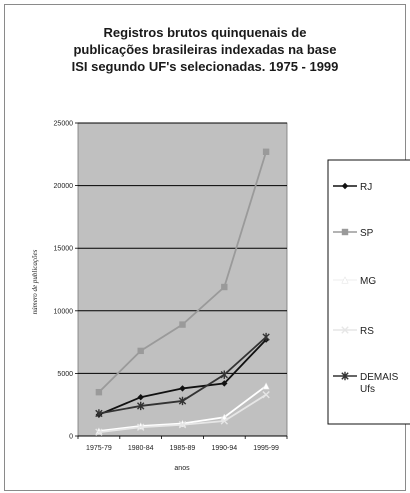  I want to click on legend-label: SP, so click(367, 233).